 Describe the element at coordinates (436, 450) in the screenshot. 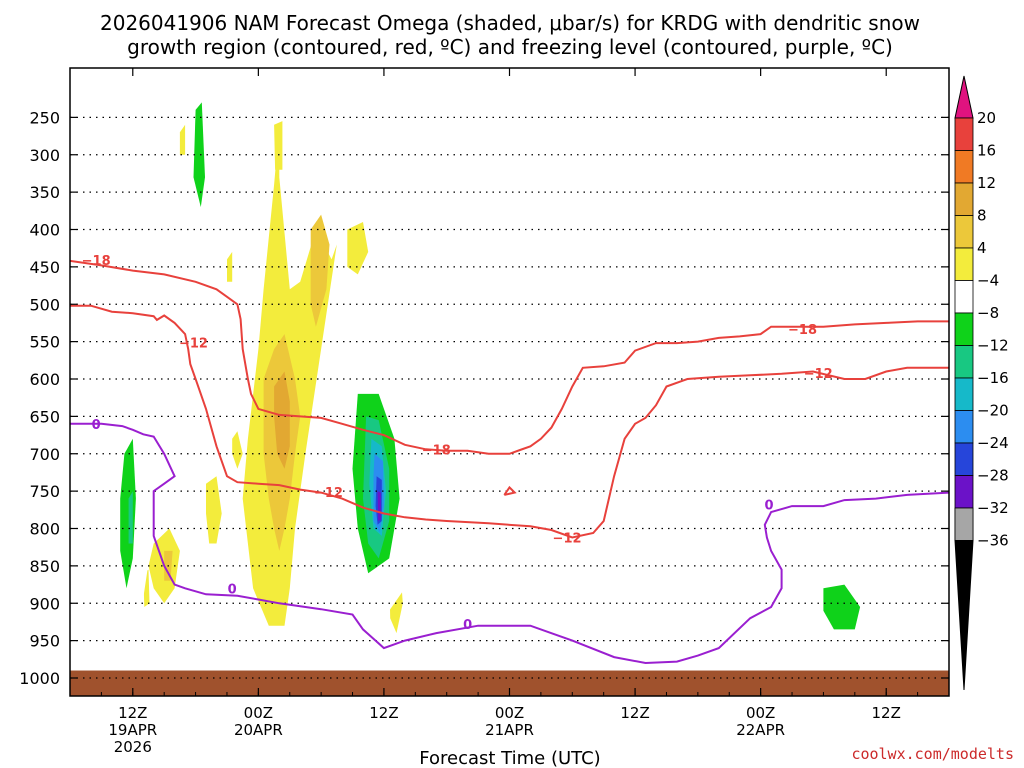

I see `contour-label-0-1: −18` at that location.